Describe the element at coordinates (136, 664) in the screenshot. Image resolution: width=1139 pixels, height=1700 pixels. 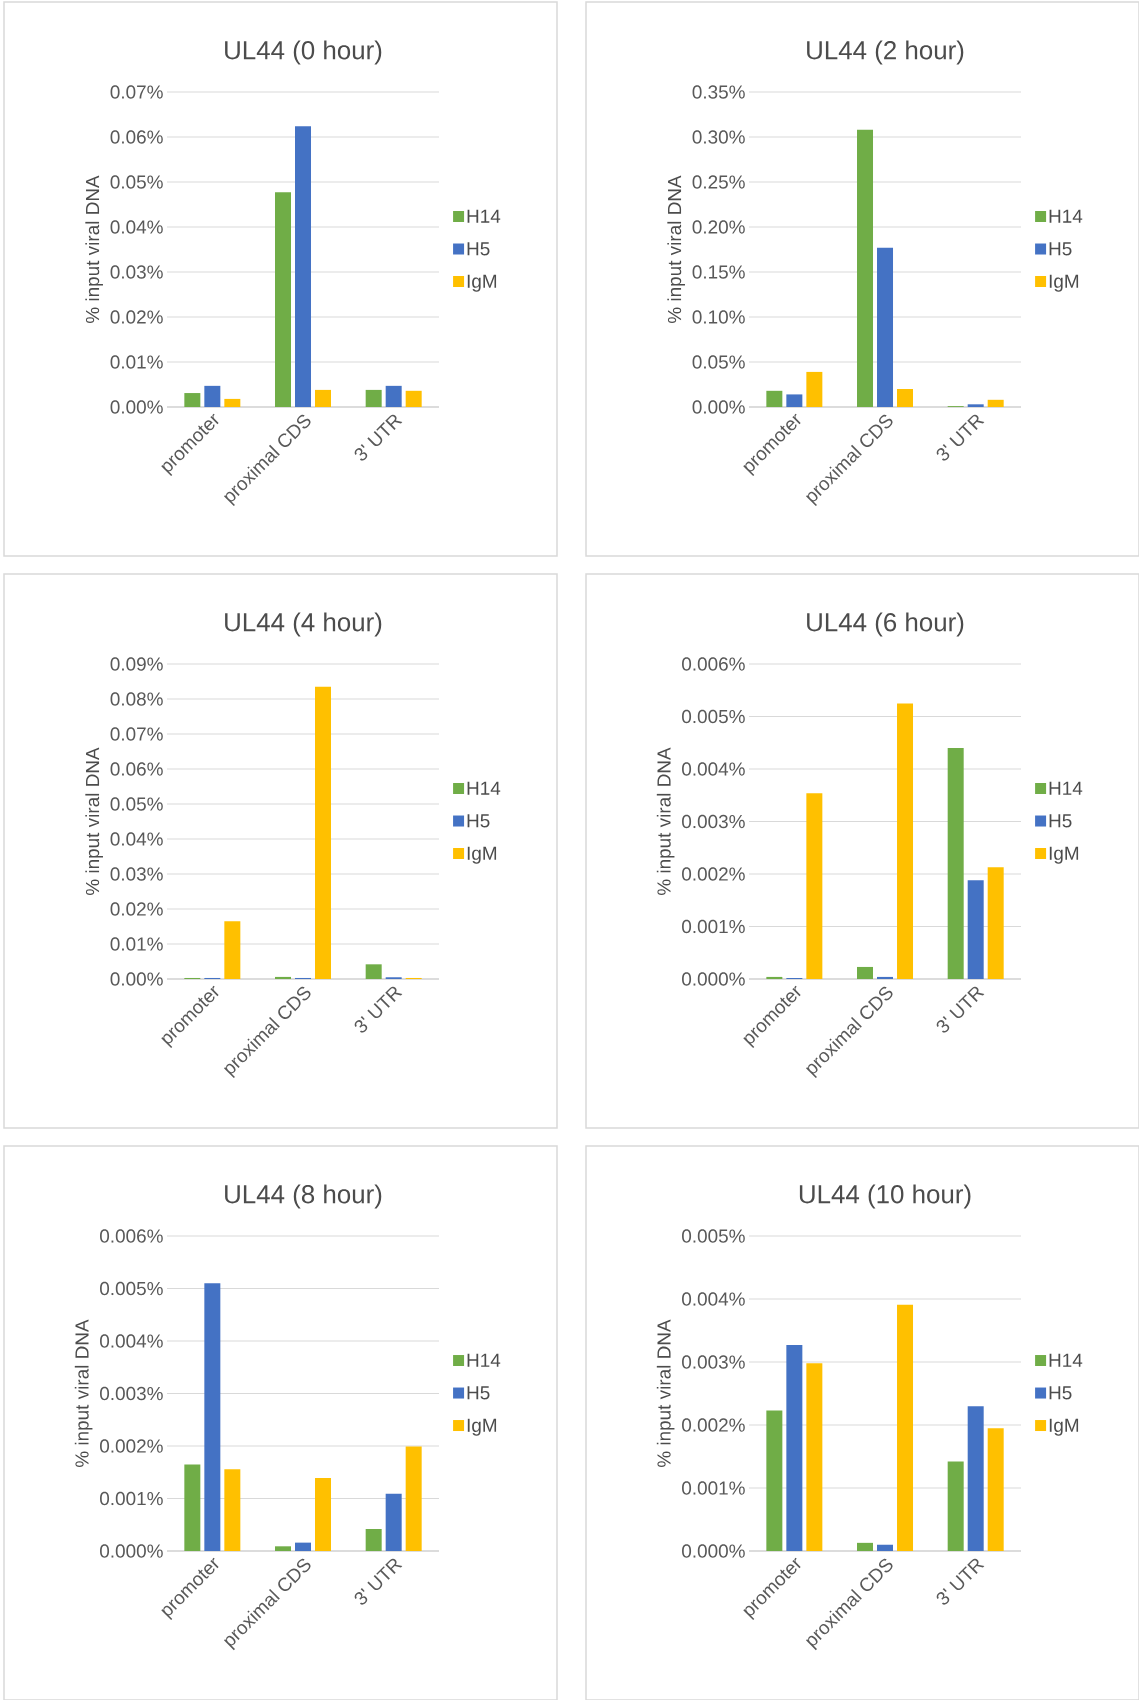
I see `y-tick-label: 0.09%` at that location.